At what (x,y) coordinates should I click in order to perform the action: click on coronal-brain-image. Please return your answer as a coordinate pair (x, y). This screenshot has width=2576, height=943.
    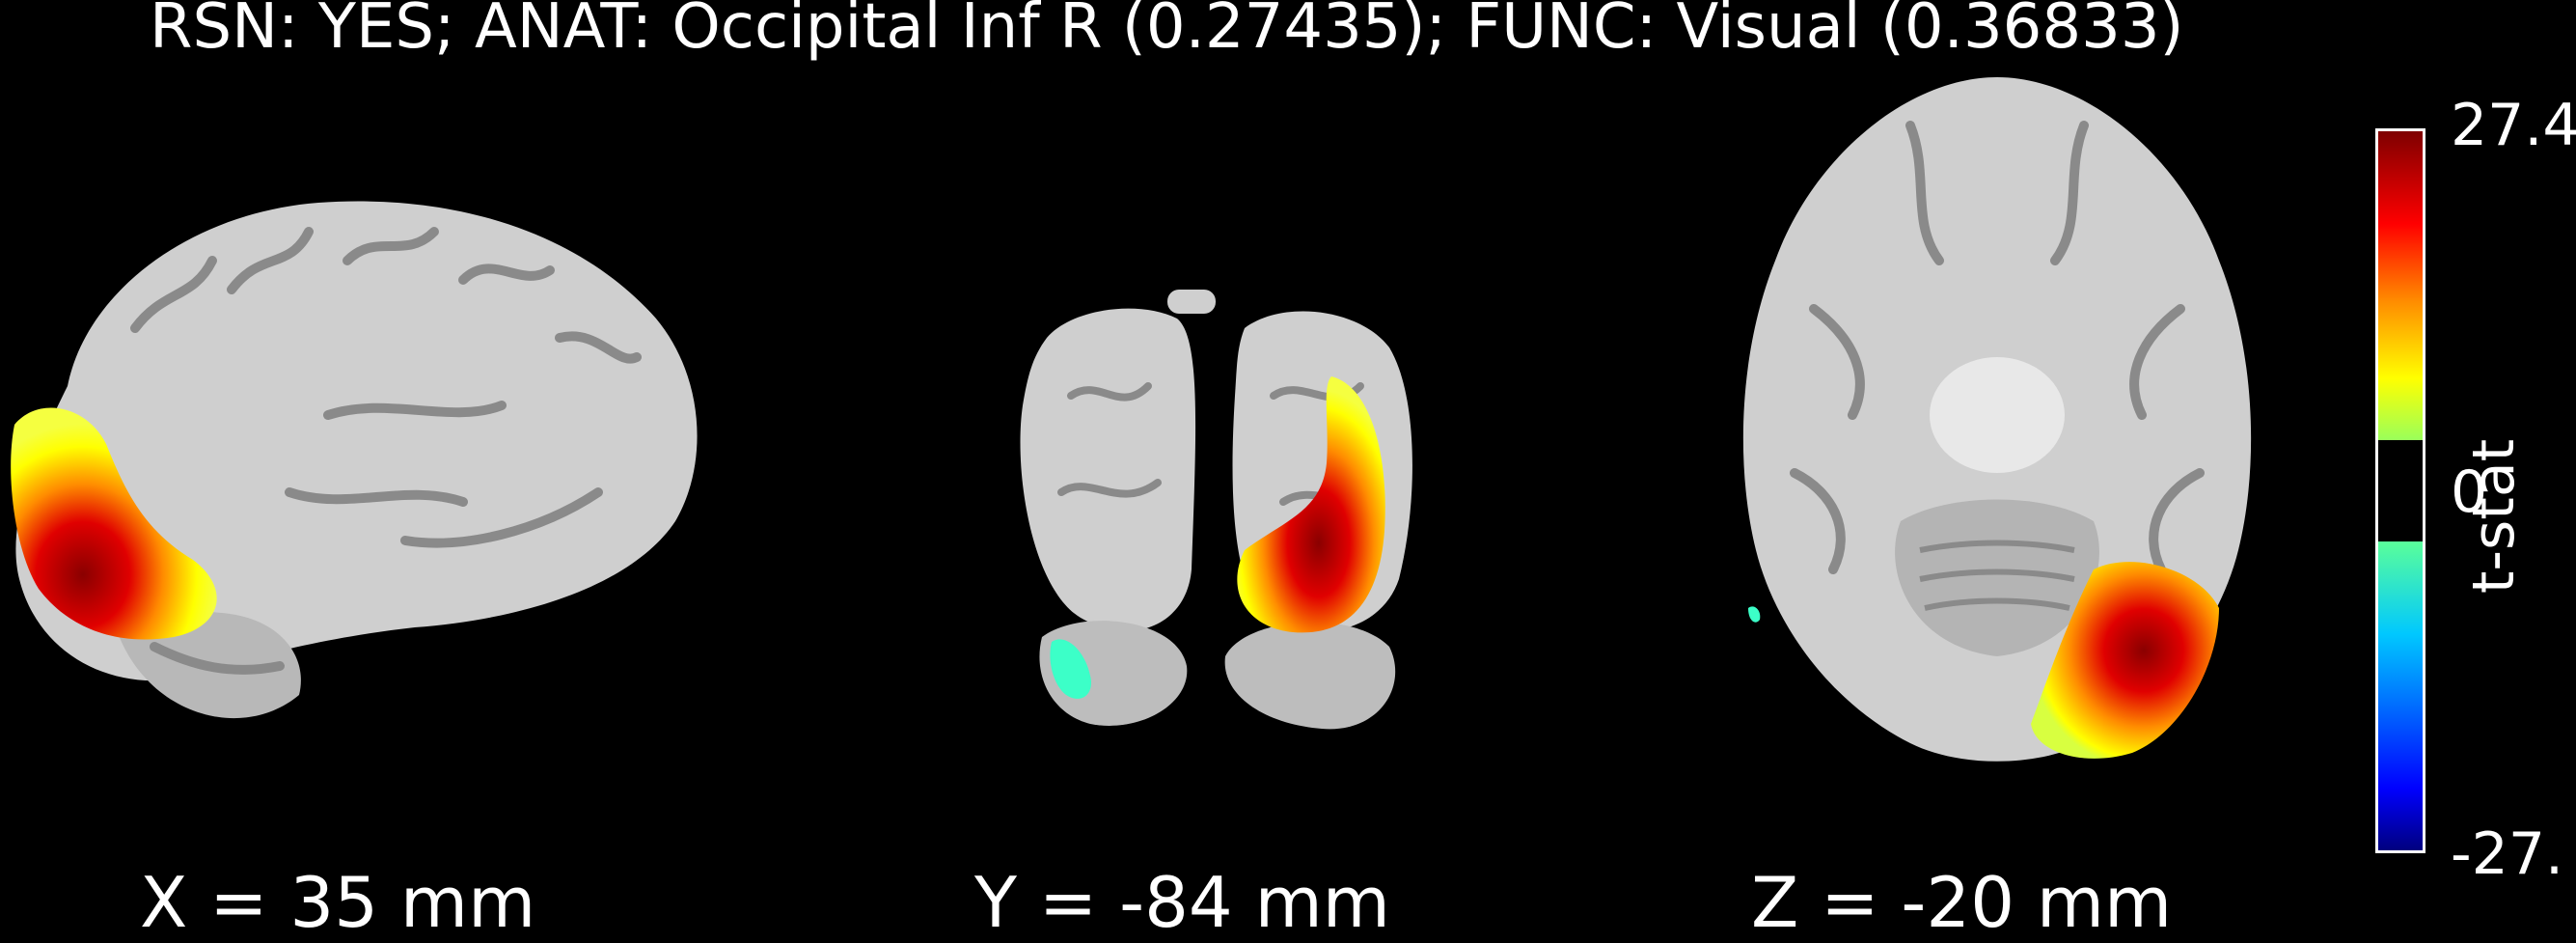
    Looking at the image, I should click on (1216, 510).